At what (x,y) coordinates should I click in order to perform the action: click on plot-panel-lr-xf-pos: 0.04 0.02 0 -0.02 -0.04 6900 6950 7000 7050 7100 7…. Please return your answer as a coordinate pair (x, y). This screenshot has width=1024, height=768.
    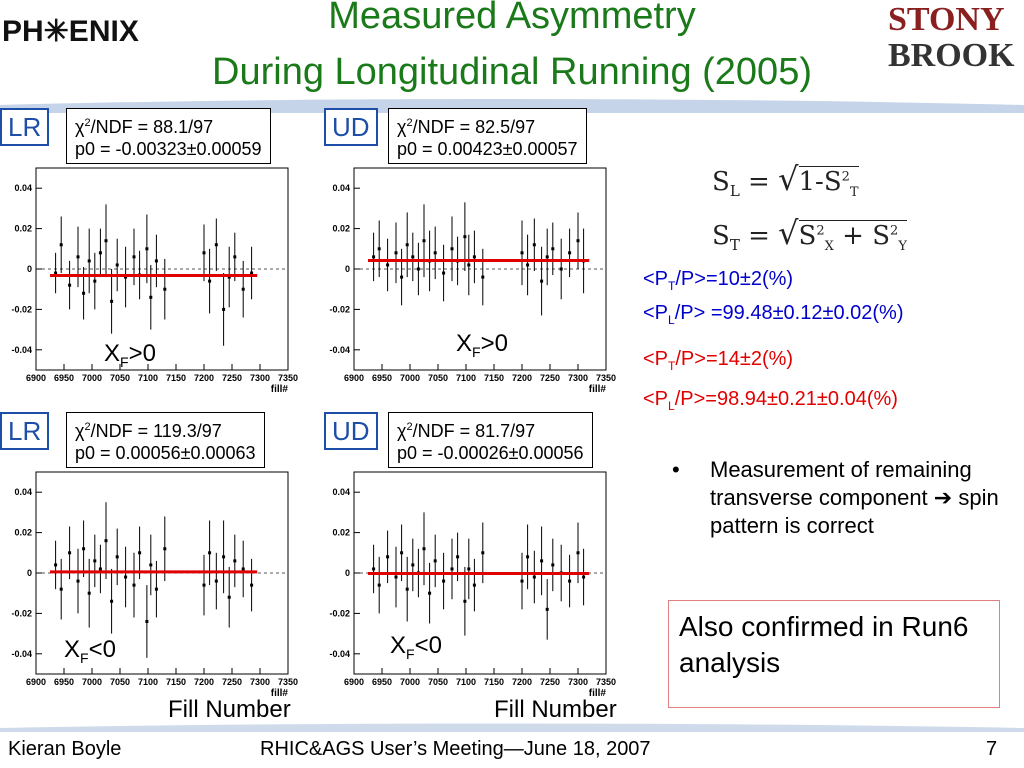
    Looking at the image, I should click on (165, 253).